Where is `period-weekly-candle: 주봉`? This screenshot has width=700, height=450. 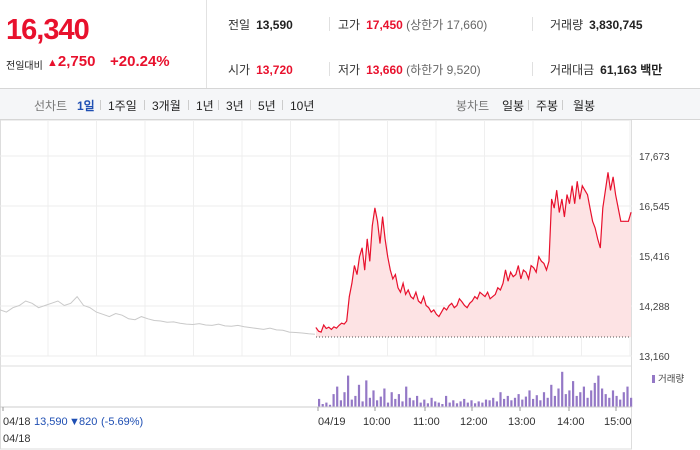 period-weekly-candle: 주봉 is located at coordinates (547, 106).